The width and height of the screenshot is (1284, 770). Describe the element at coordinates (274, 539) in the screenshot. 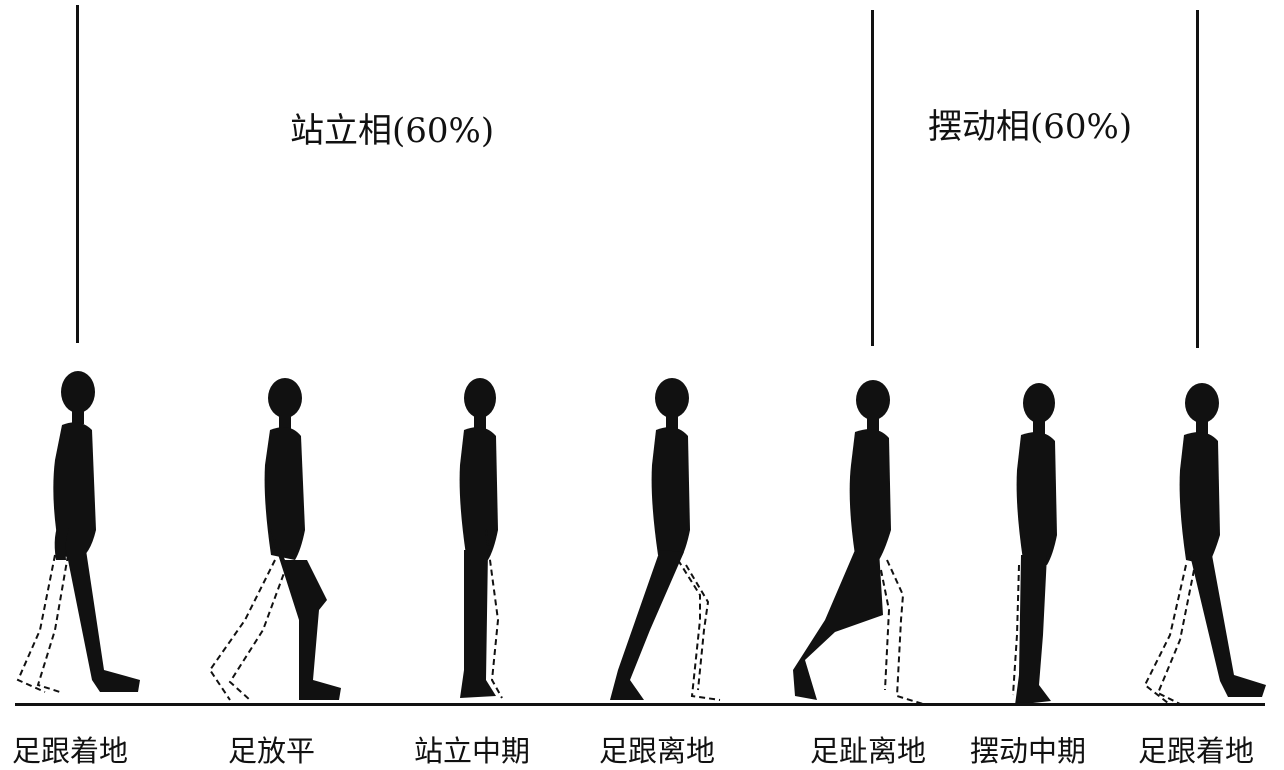

I see `walking-figure-foot-flat` at that location.